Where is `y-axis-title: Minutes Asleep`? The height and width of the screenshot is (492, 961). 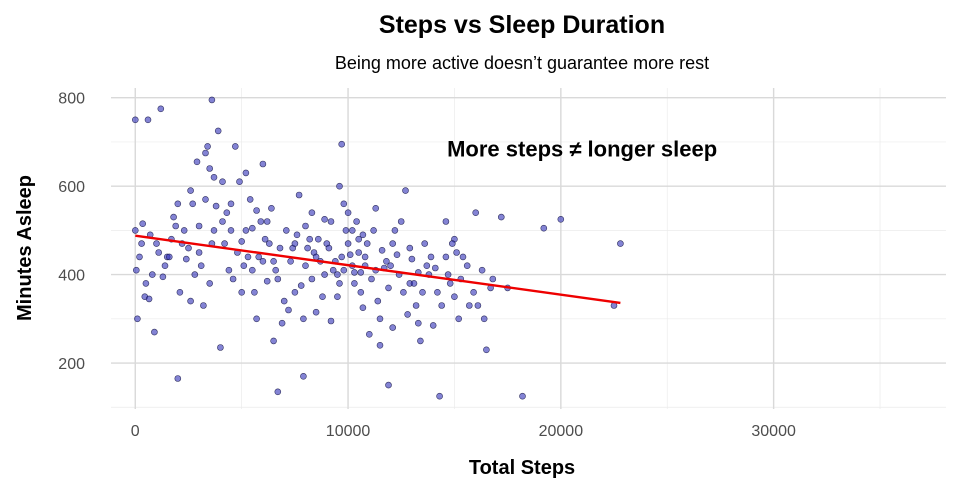 y-axis-title: Minutes Asleep is located at coordinates (25, 248).